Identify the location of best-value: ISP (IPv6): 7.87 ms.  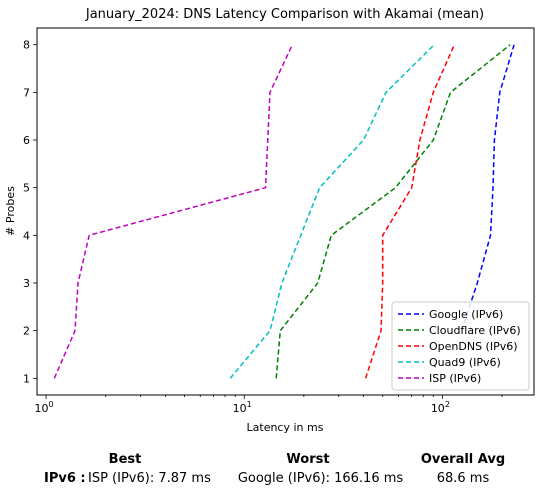
(149, 478).